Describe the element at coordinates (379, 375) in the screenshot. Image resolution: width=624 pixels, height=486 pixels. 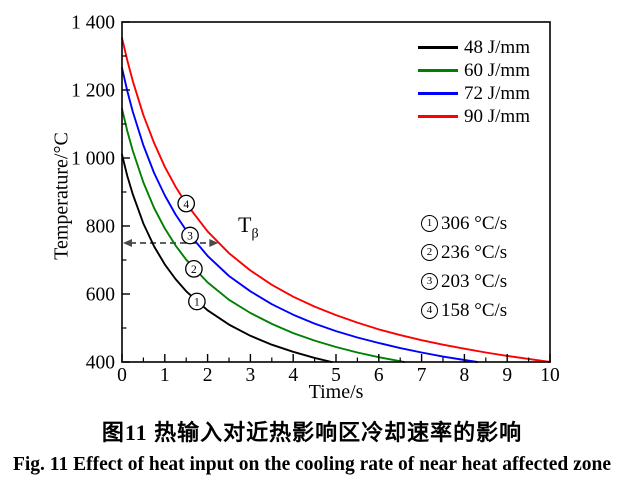
I see `x-tick-label: 6` at that location.